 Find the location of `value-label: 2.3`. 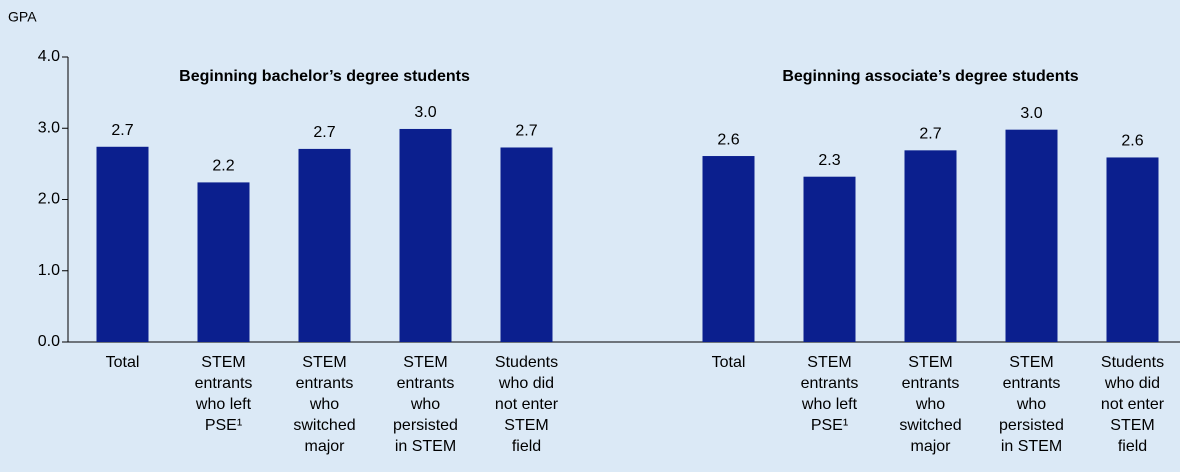

value-label: 2.3 is located at coordinates (829, 160).